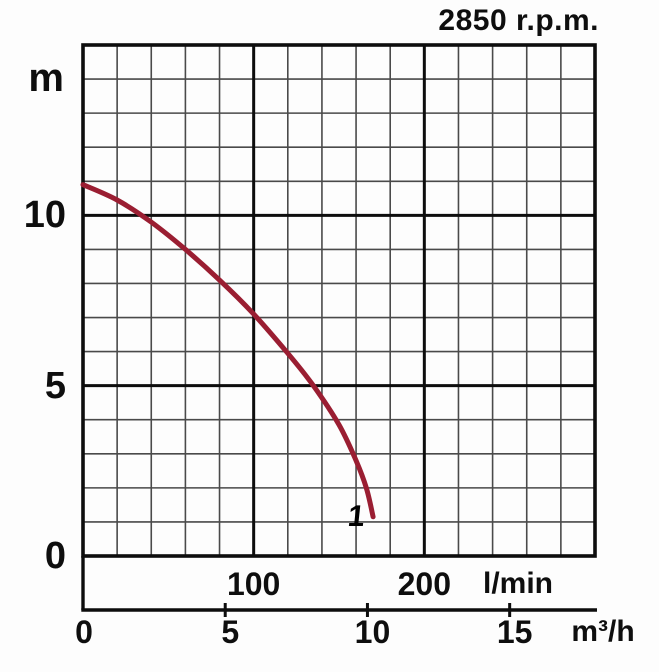  What do you see at coordinates (518, 583) in the screenshot?
I see `lmin-axis-unit-label: l/min` at bounding box center [518, 583].